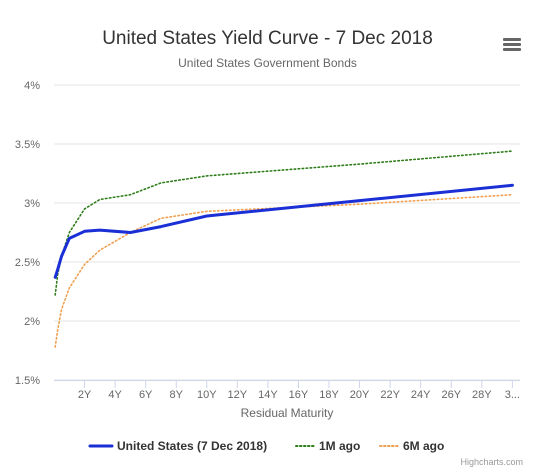 The width and height of the screenshot is (545, 474). I want to click on y-tick-label: 3%, so click(32, 204).